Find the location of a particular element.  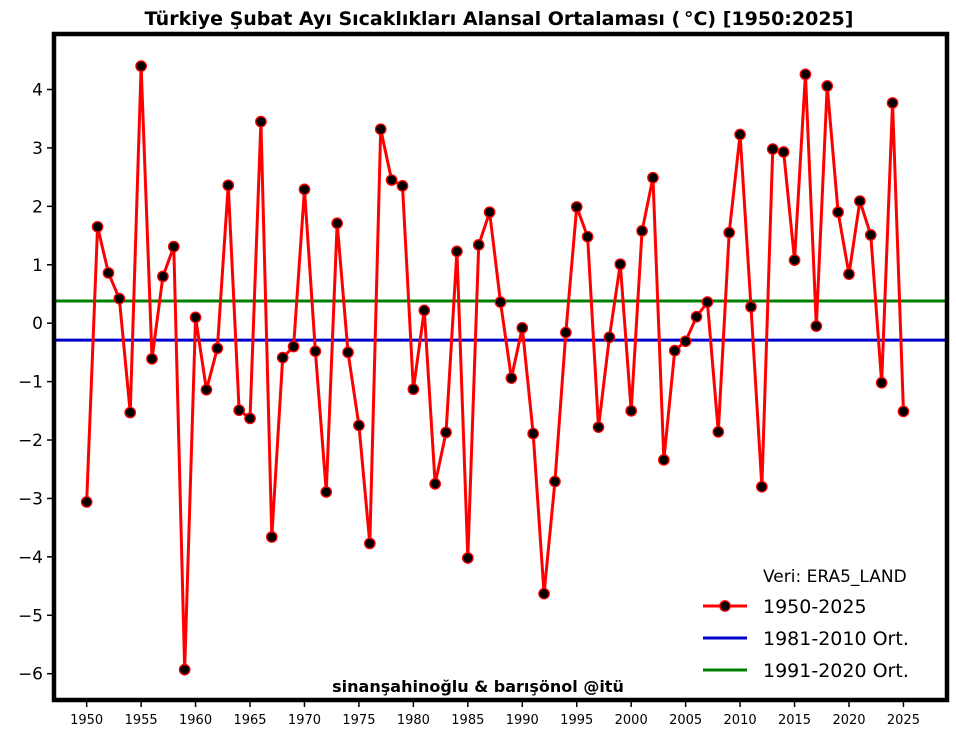

legend-title: Veri: ERA5_LAND is located at coordinates (835, 577).